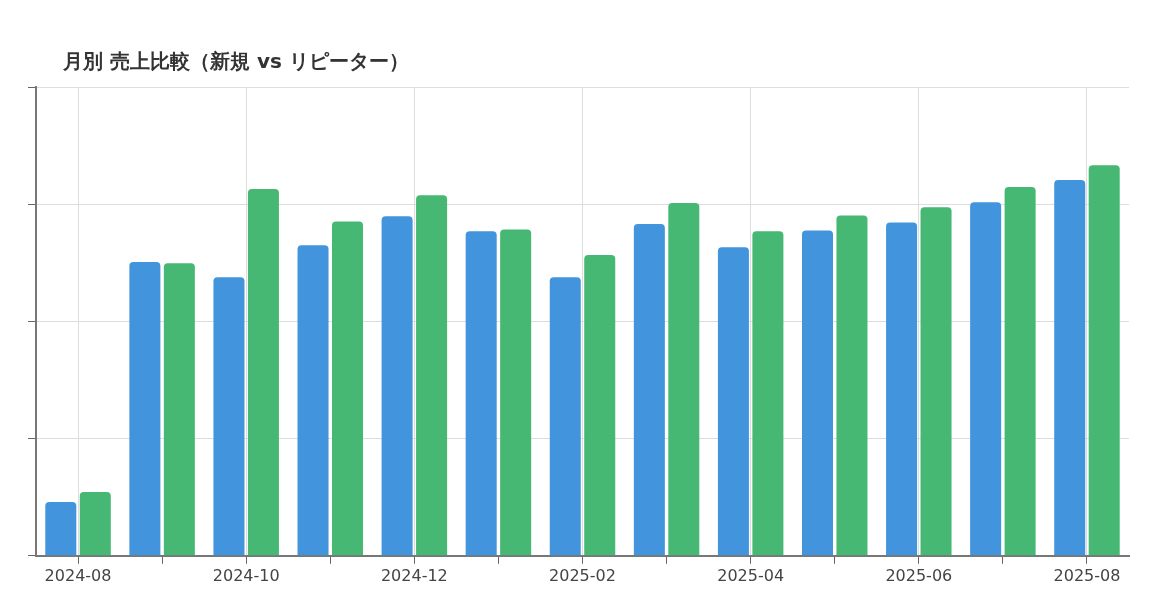 This screenshot has height=610, width=1149. I want to click on x-tick-label: 2025-02, so click(582, 575).